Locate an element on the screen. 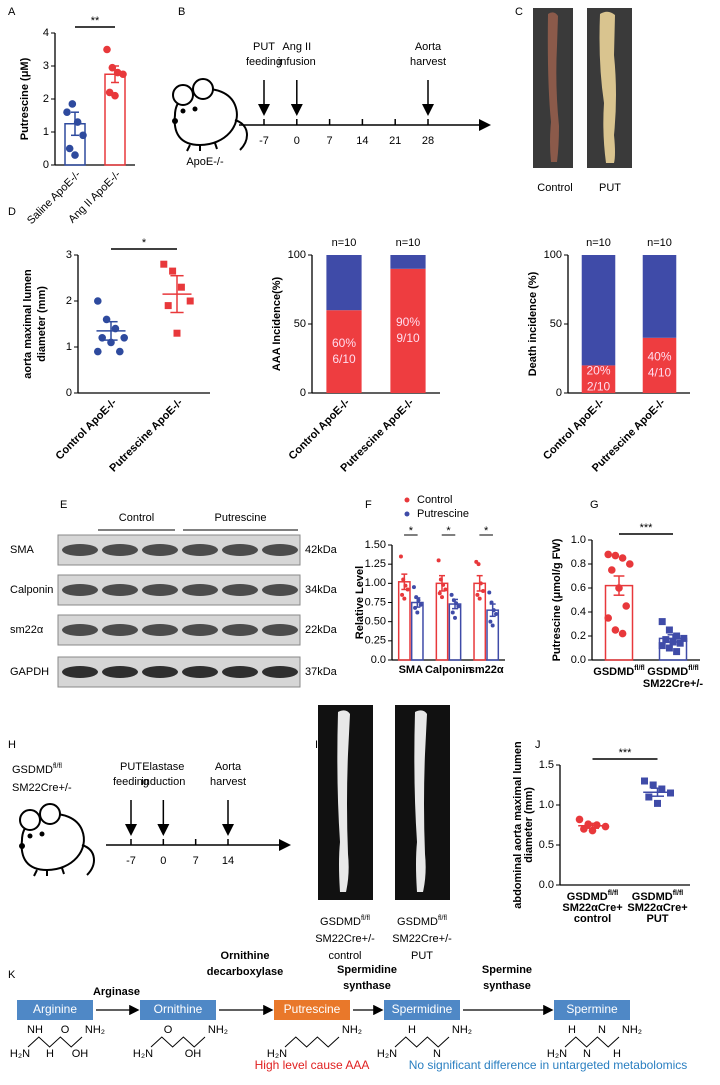 This screenshot has width=720, height=1085. panel-letter: A is located at coordinates (12, 12).